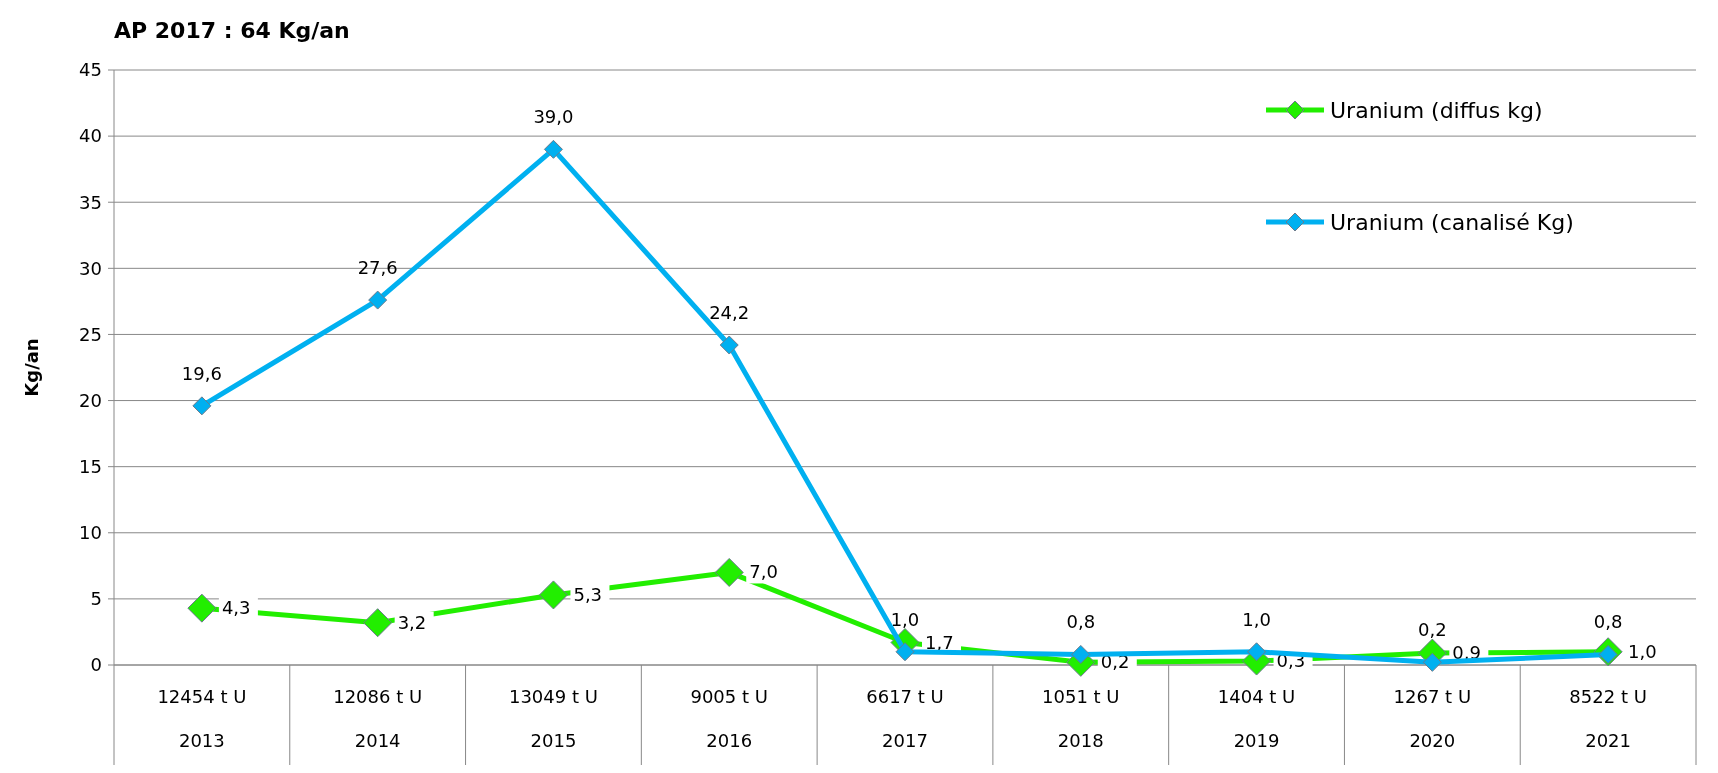  What do you see at coordinates (236, 608) in the screenshot?
I see `data-label: 4,3` at bounding box center [236, 608].